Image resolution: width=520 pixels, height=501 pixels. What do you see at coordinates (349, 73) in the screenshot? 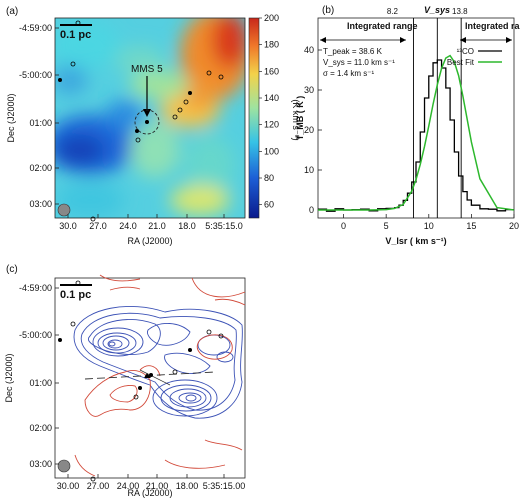
I see `param-sigma: σ = 1.4 km s⁻¹` at bounding box center [349, 73].